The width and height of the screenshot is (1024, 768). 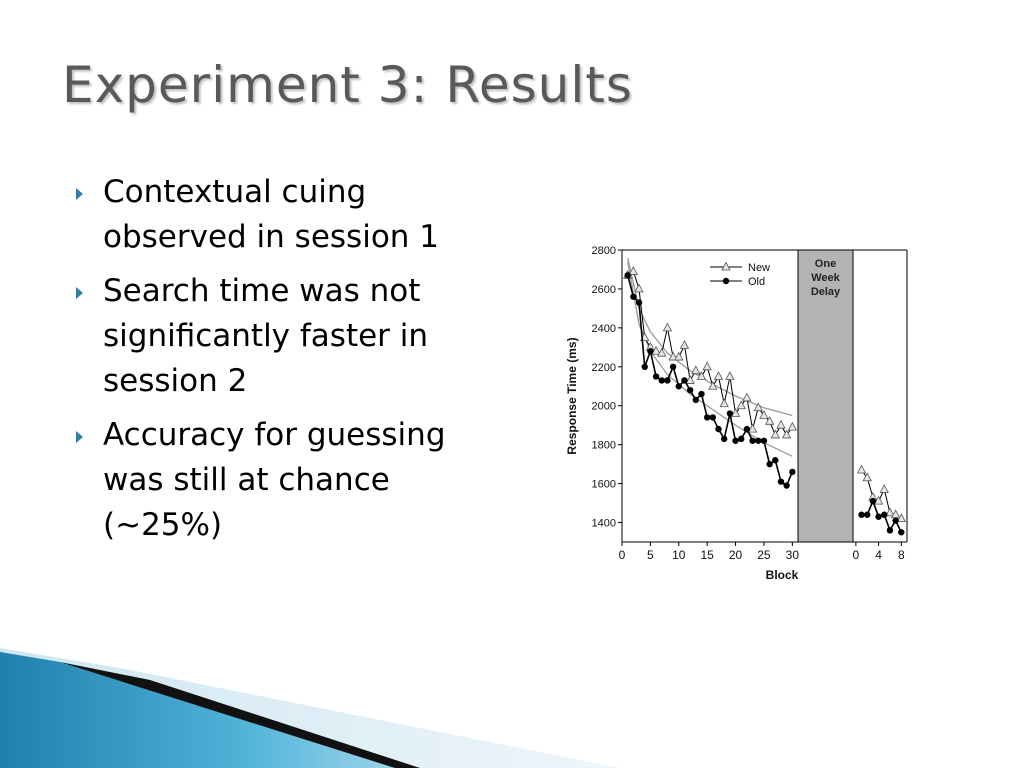 What do you see at coordinates (793, 555) in the screenshot?
I see `x-tick-label: 30` at bounding box center [793, 555].